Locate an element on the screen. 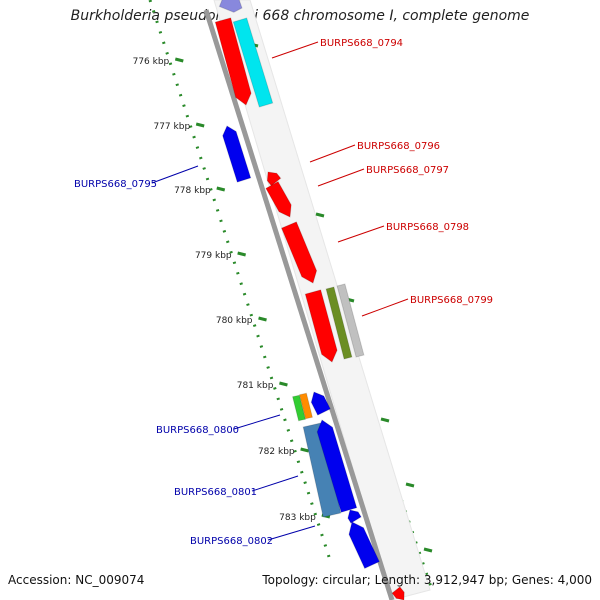  gene-0794-arrow is located at coordinates (233, 61).